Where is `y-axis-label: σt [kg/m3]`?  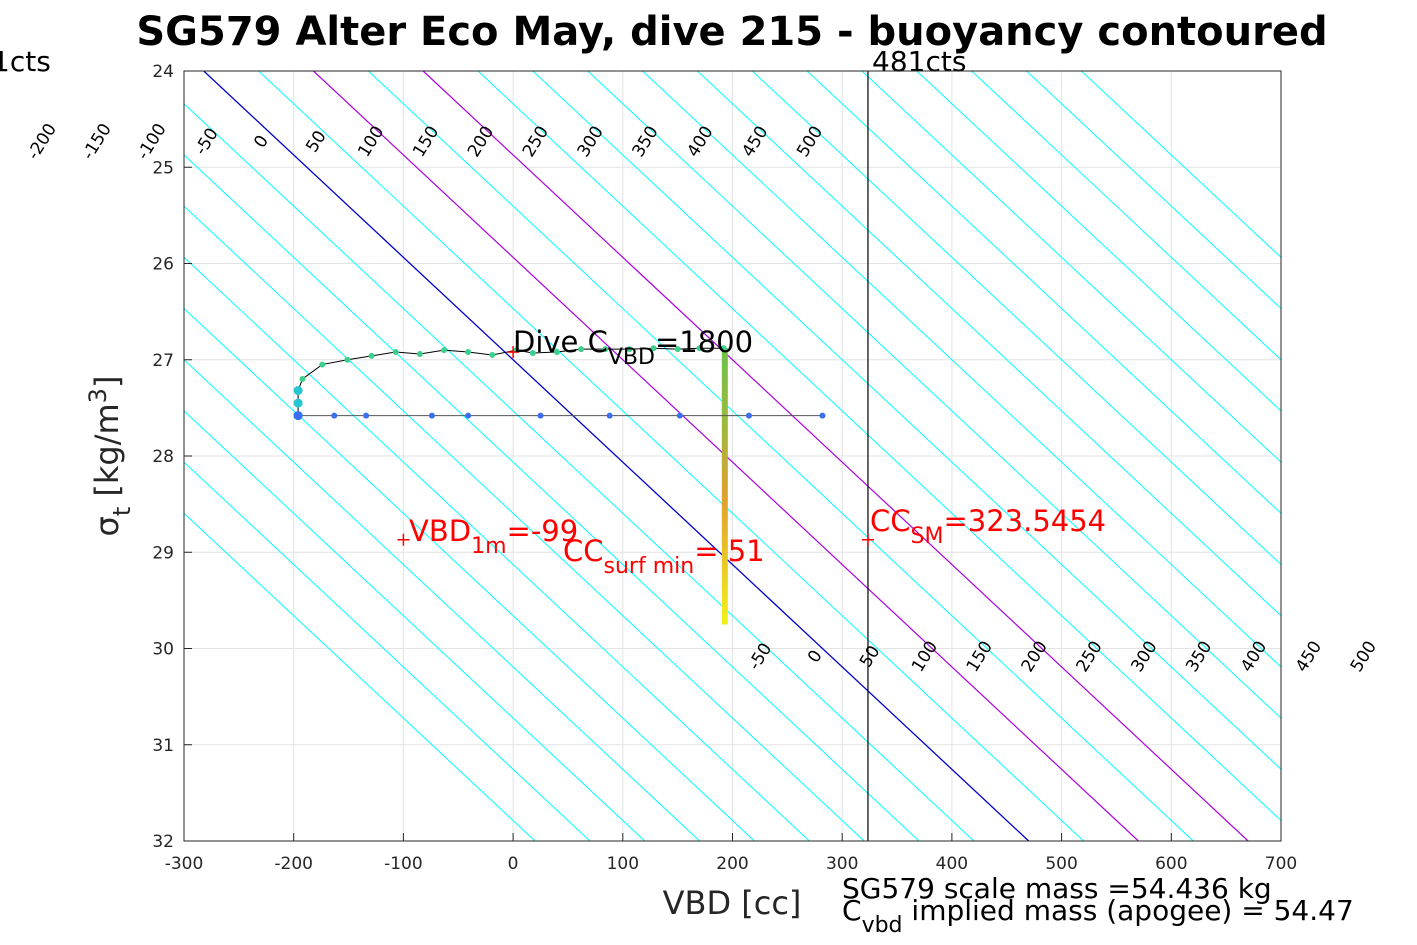 y-axis-label: σt [kg/m3] is located at coordinates (110, 456).